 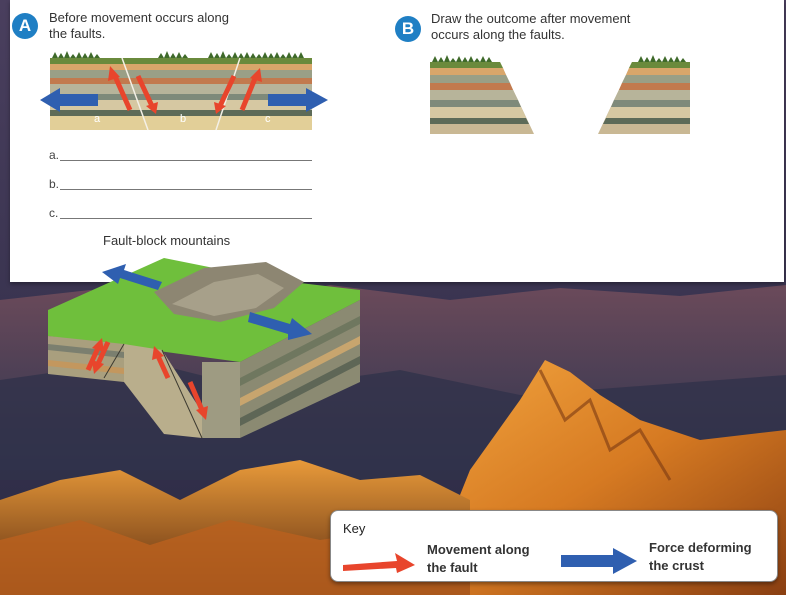 What do you see at coordinates (122, 92) in the screenshot?
I see `movement-arrow-a-up` at bounding box center [122, 92].